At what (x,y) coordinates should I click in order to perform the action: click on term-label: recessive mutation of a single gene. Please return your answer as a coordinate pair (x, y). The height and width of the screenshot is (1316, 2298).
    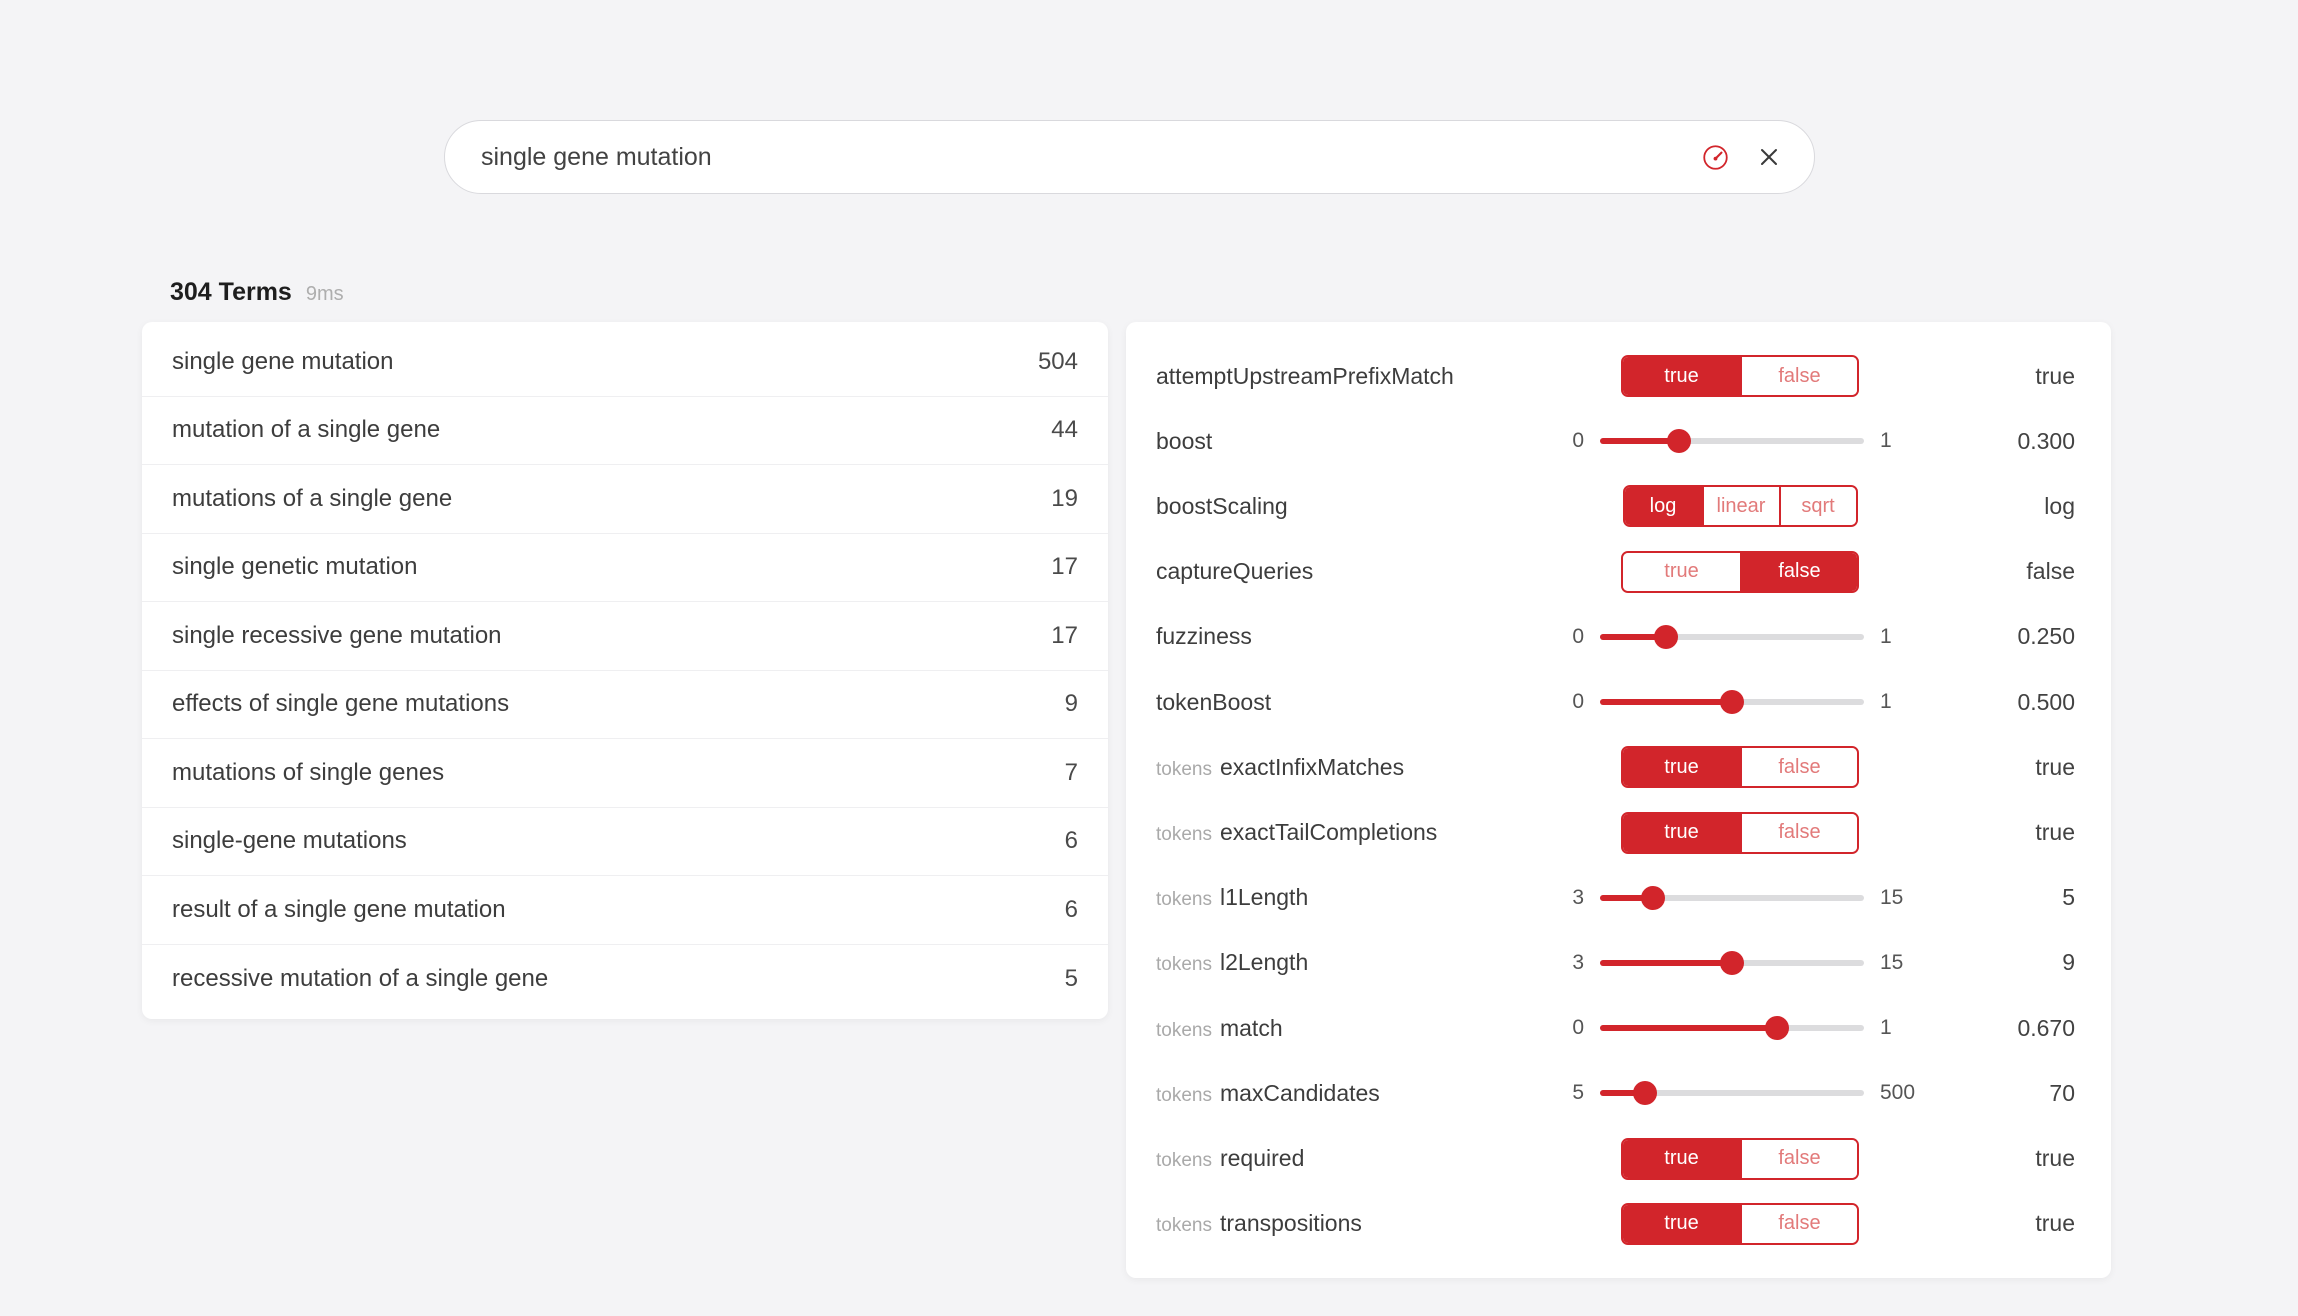
    Looking at the image, I should click on (360, 978).